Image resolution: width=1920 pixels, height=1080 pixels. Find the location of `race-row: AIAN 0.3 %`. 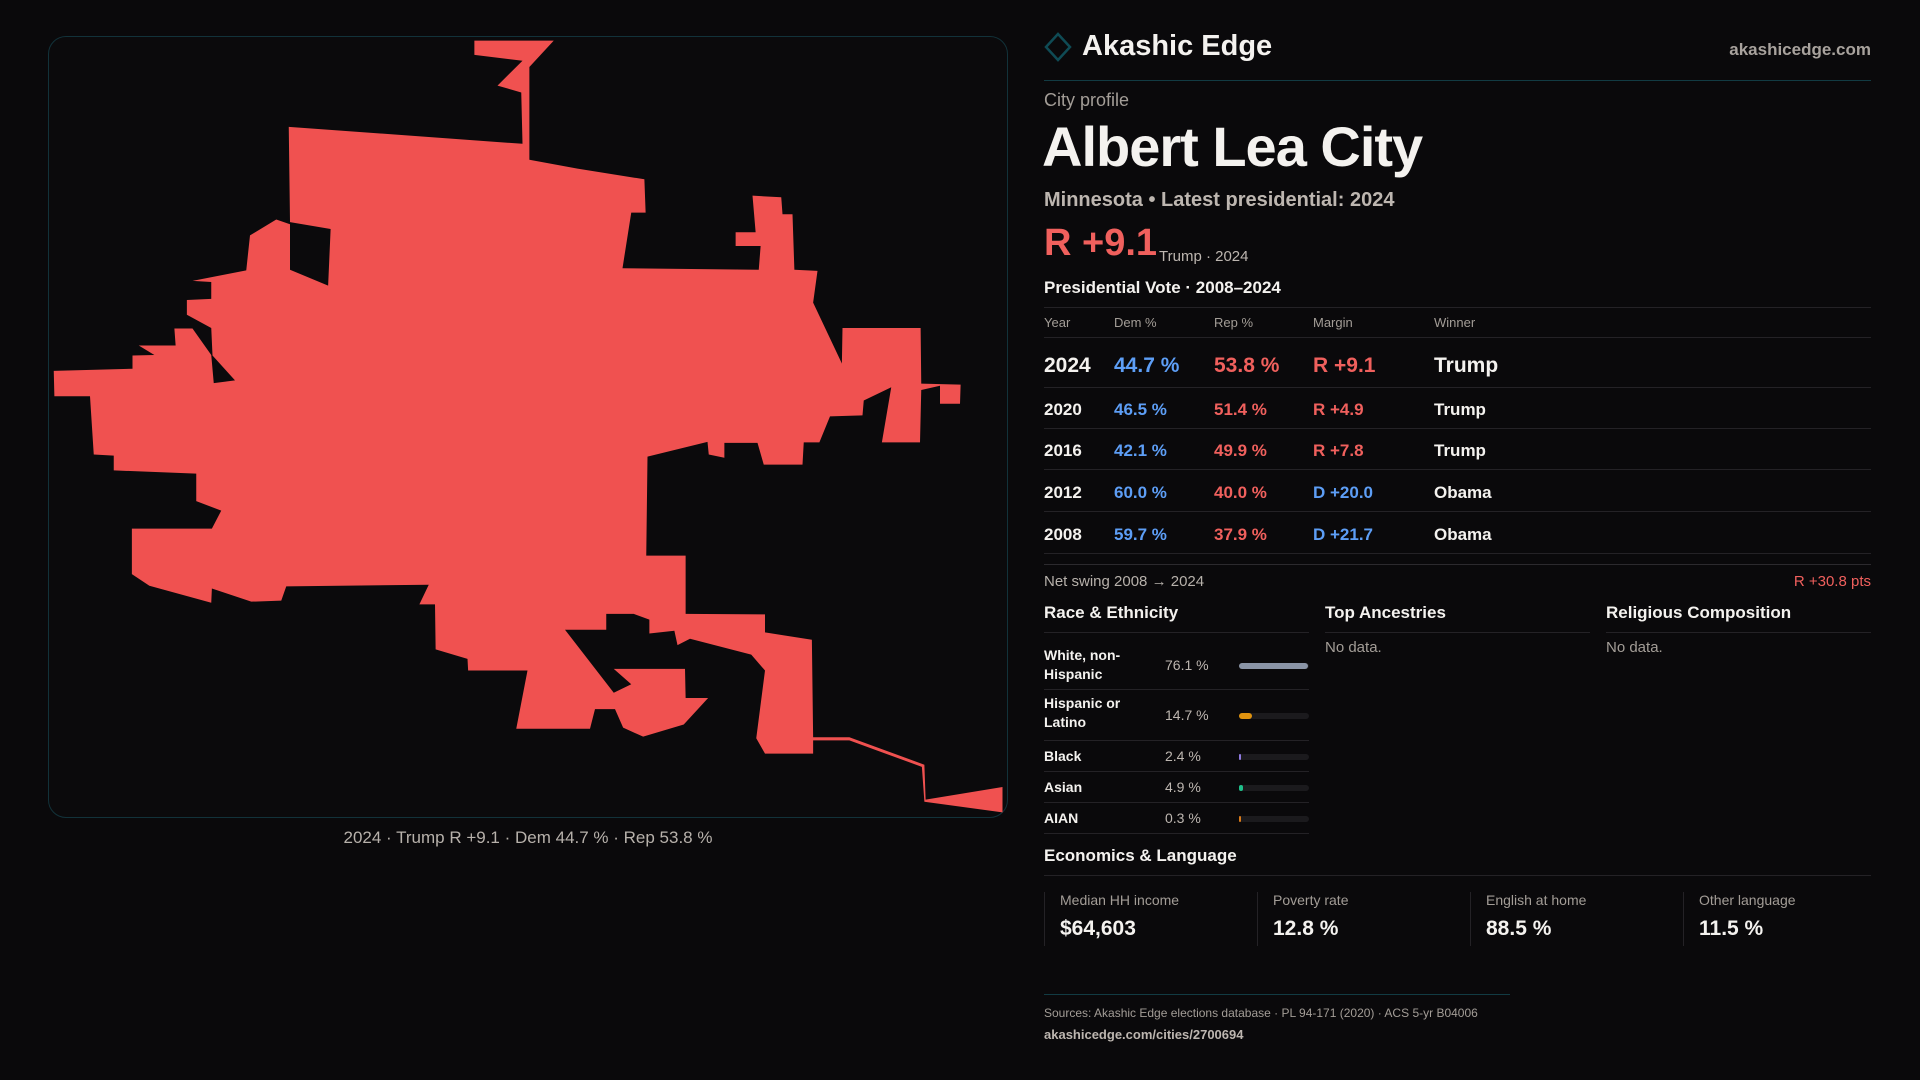

race-row: AIAN 0.3 % is located at coordinates (1176, 818).